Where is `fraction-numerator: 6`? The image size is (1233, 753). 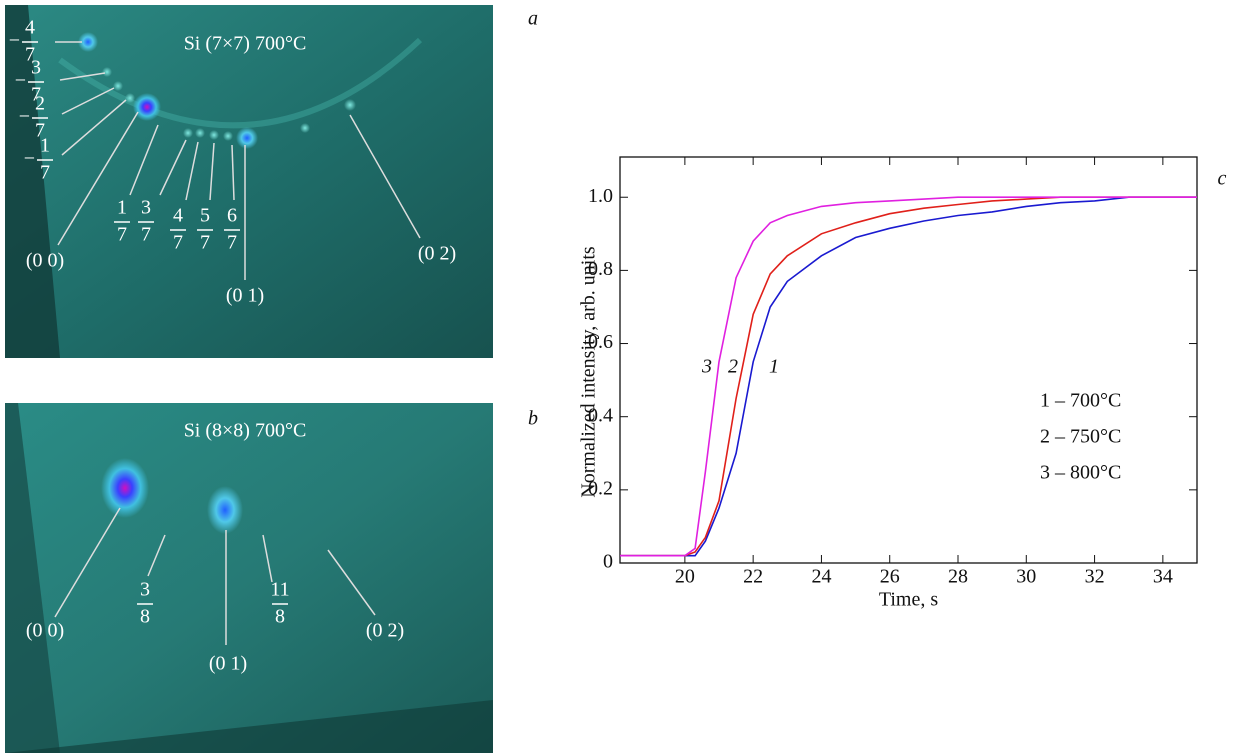
fraction-numerator: 6 is located at coordinates (232, 216).